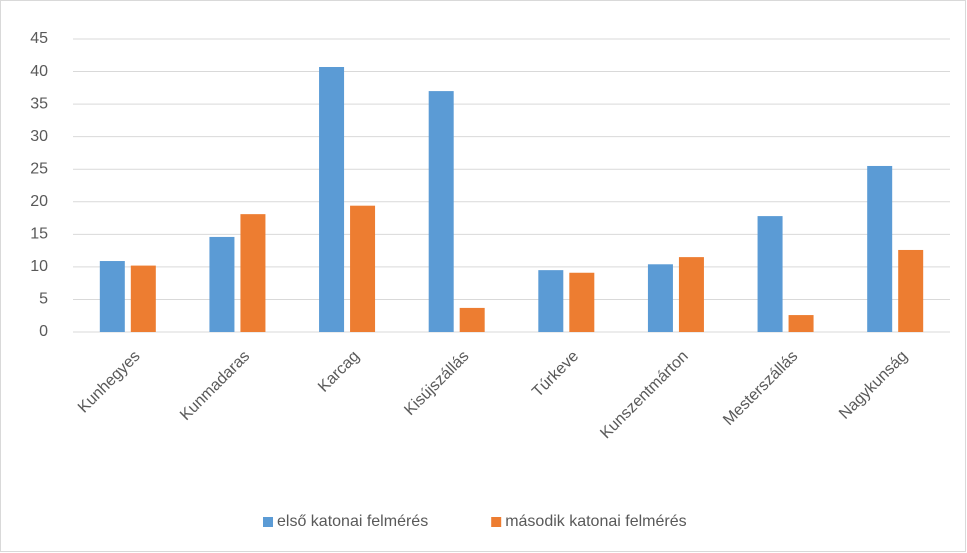 The width and height of the screenshot is (967, 553). Describe the element at coordinates (43, 299) in the screenshot. I see `y-tick-label: 5` at that location.